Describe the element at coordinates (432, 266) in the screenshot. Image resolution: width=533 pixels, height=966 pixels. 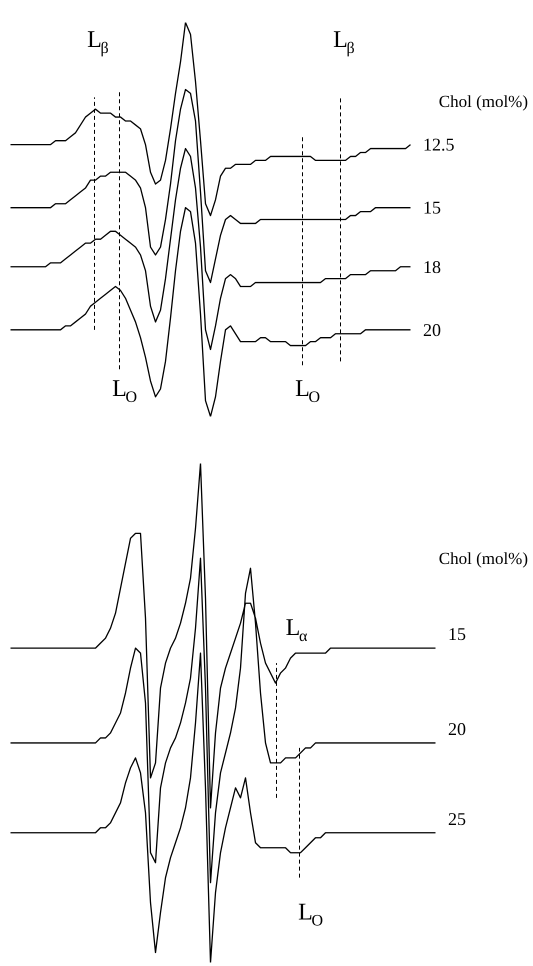
I see `series-label: 18` at that location.